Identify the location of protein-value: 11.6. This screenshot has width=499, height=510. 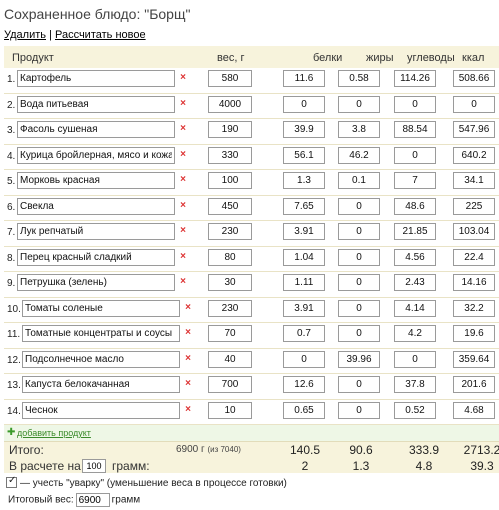
(304, 78).